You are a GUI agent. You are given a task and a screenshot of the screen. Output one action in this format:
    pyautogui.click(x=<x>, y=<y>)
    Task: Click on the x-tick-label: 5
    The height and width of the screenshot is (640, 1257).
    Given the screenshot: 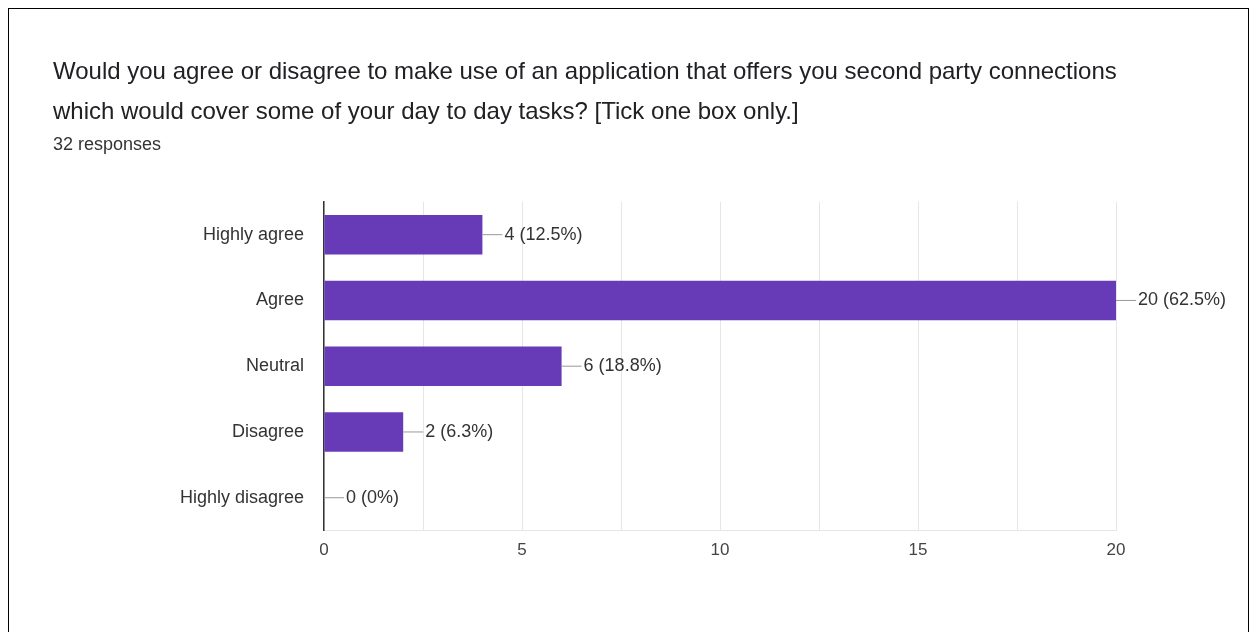 What is the action you would take?
    pyautogui.click(x=522, y=550)
    